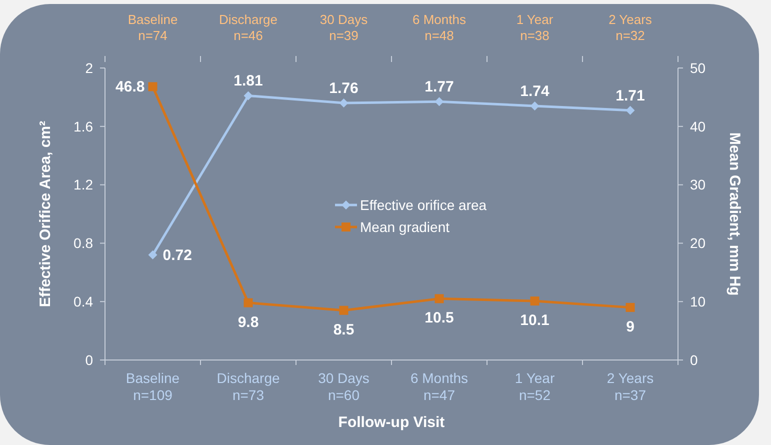 This screenshot has width=771, height=445. Describe the element at coordinates (535, 321) in the screenshot. I see `data-label: 10.1` at that location.